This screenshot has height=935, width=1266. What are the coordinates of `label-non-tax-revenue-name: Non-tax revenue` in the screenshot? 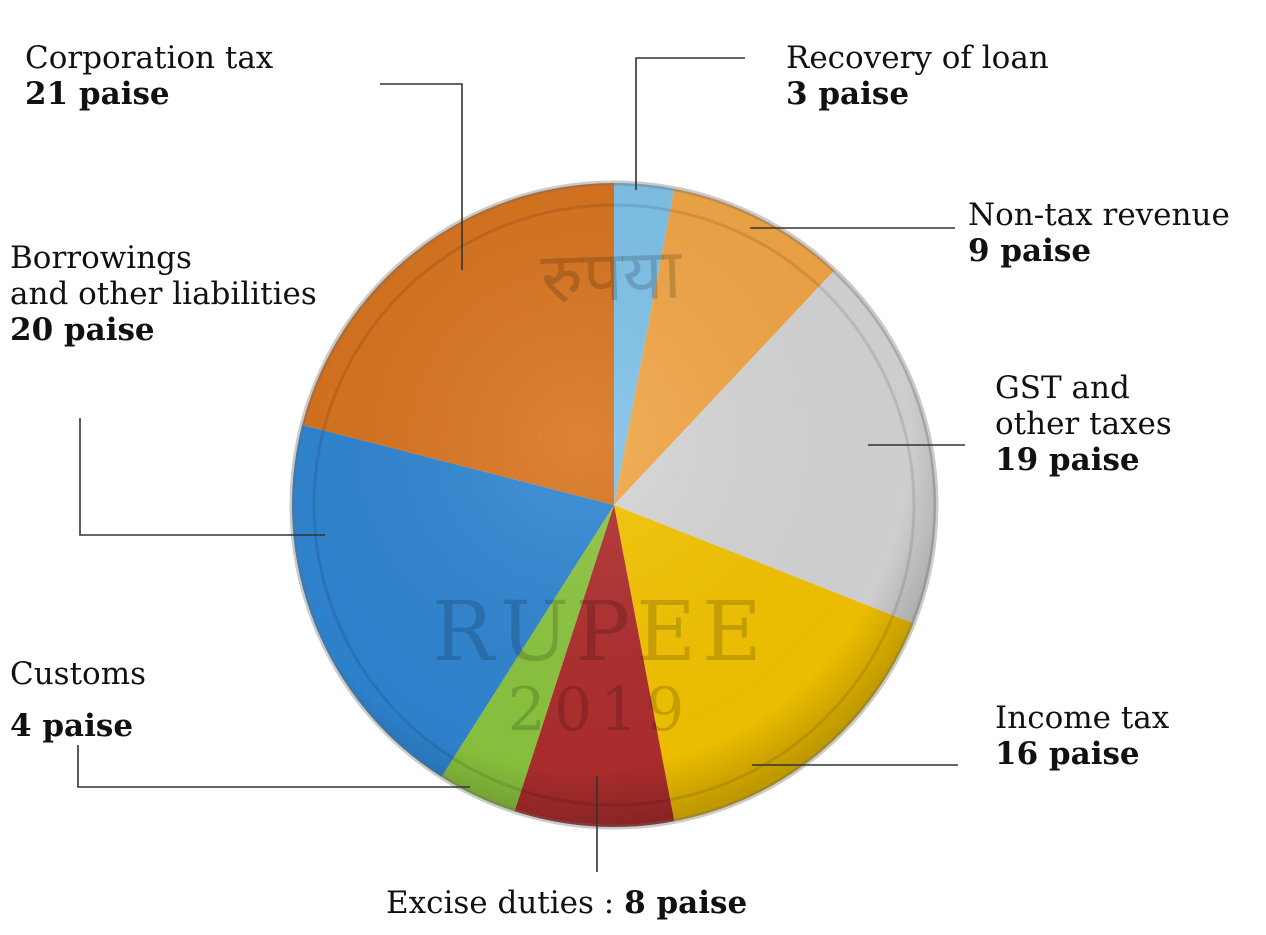 It's located at (1099, 215).